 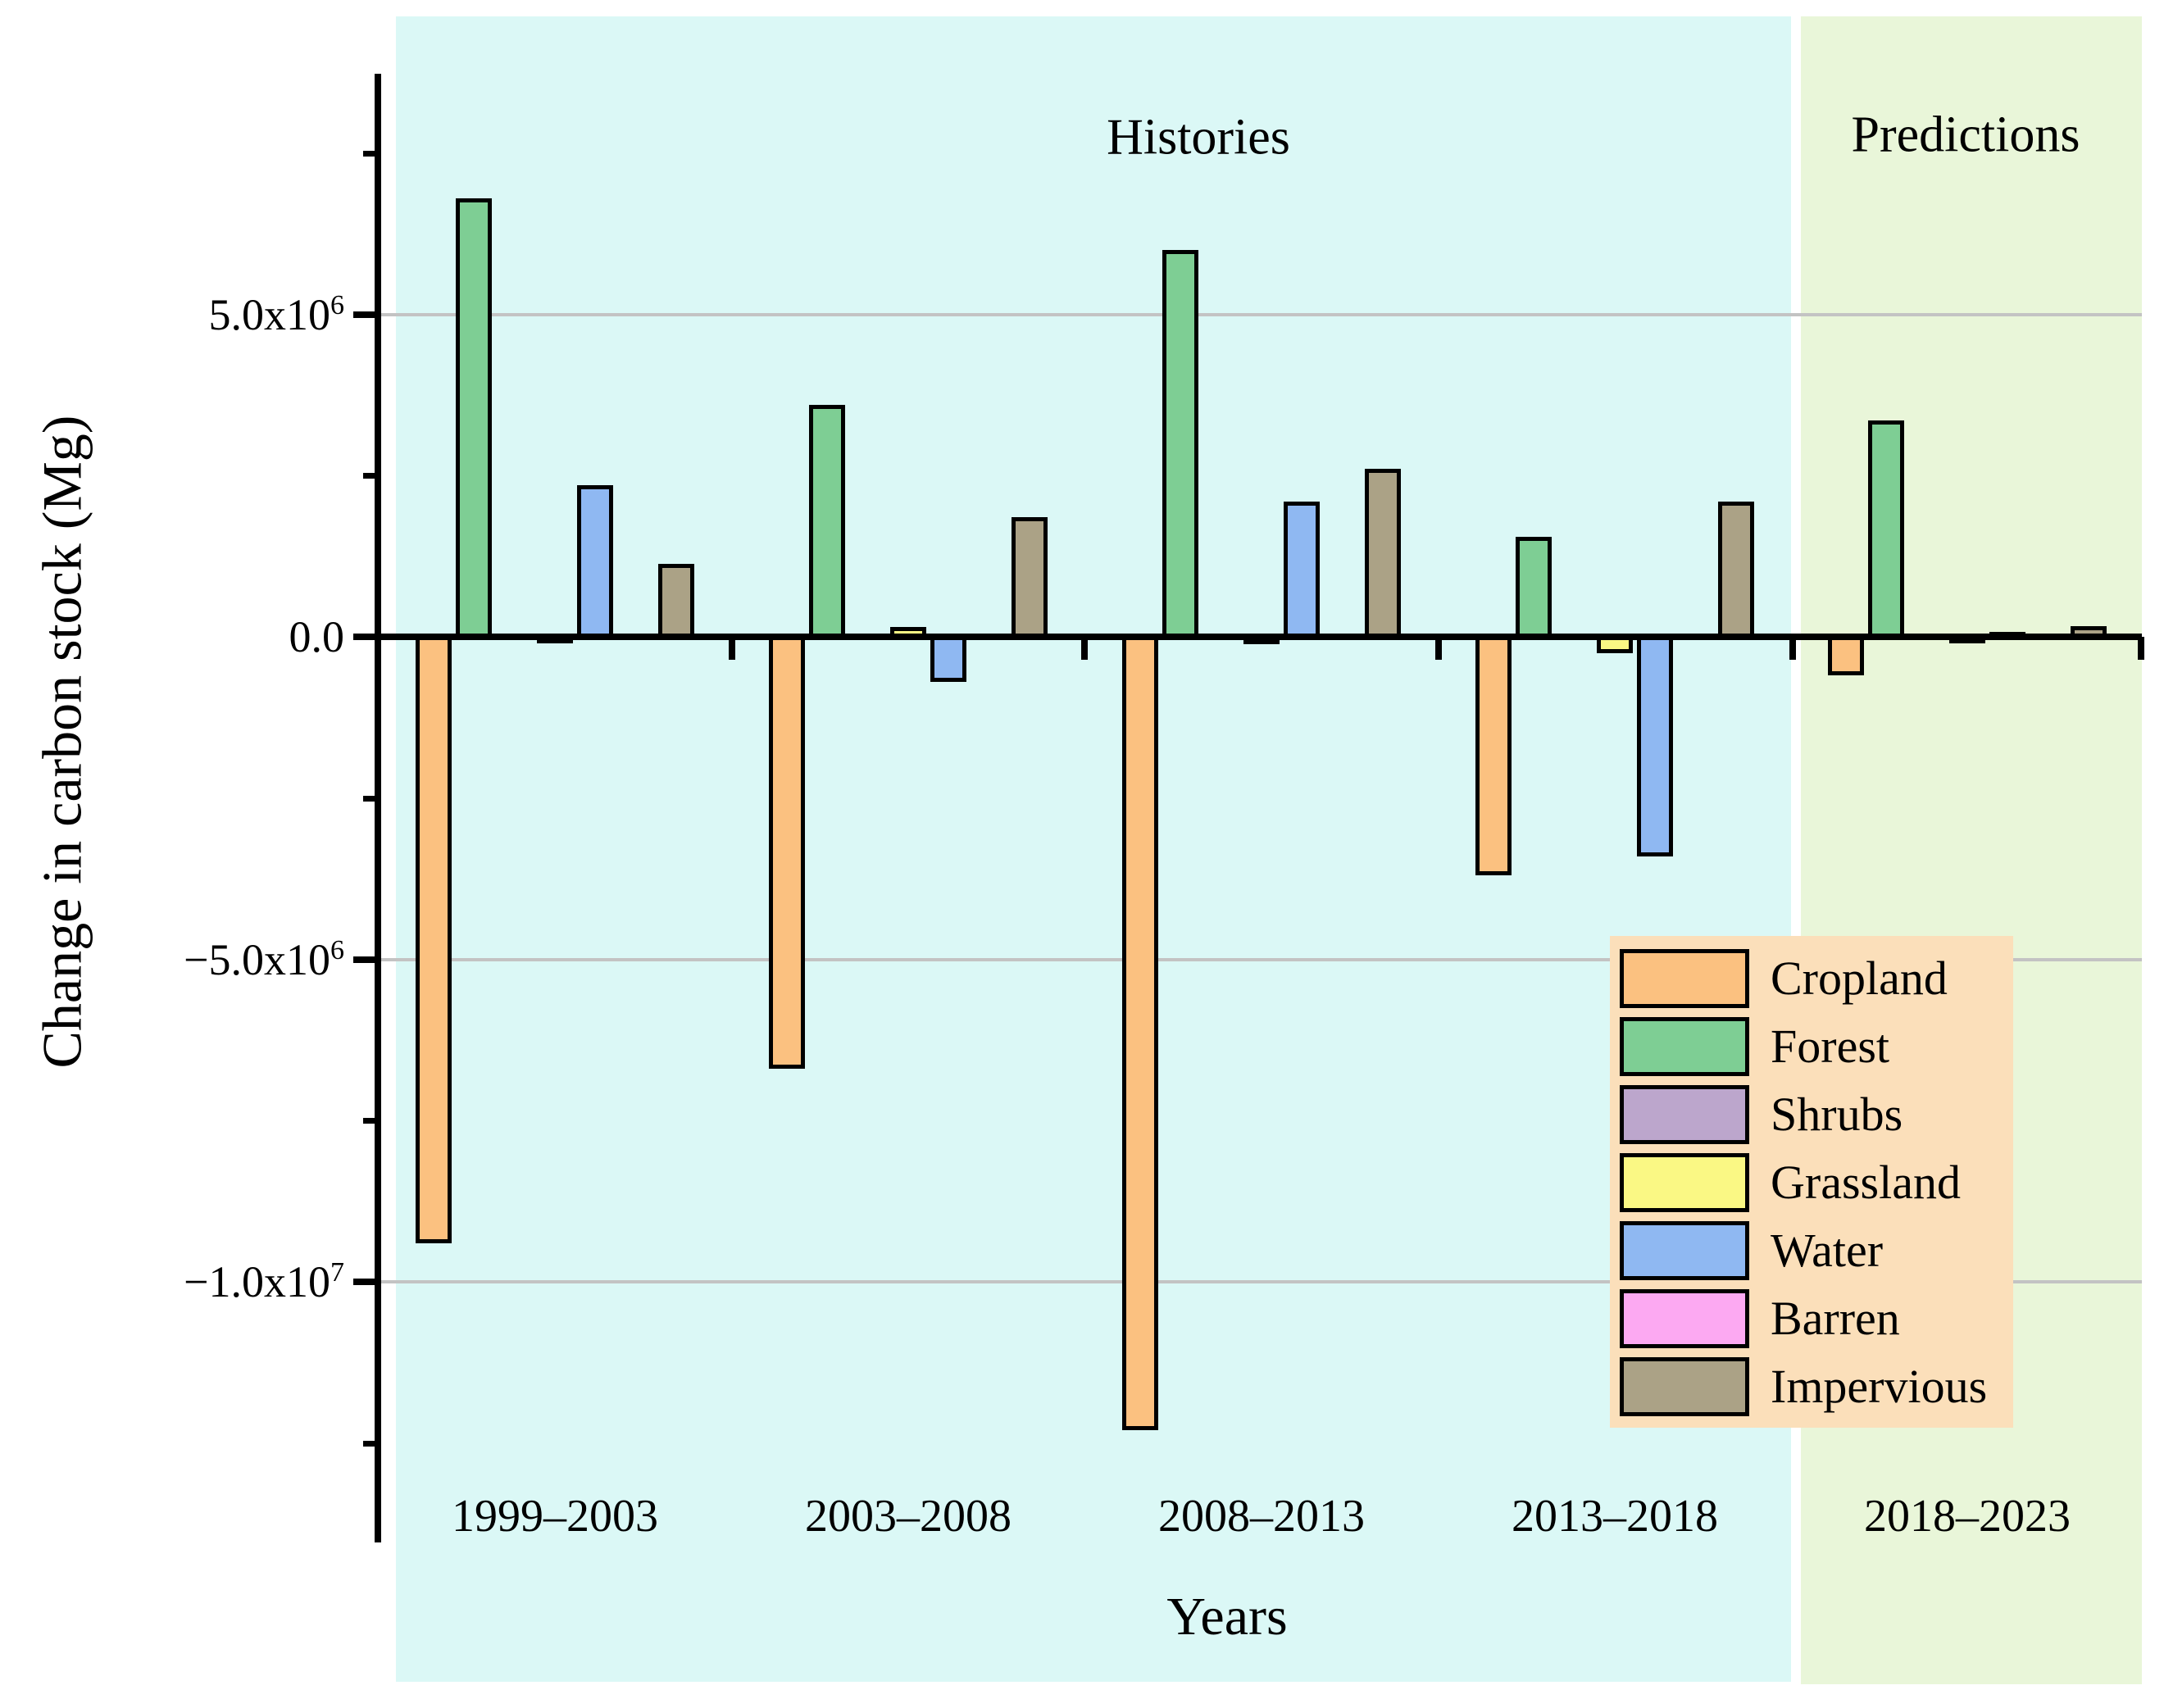 I want to click on water-color-swatch, so click(x=1684, y=1250).